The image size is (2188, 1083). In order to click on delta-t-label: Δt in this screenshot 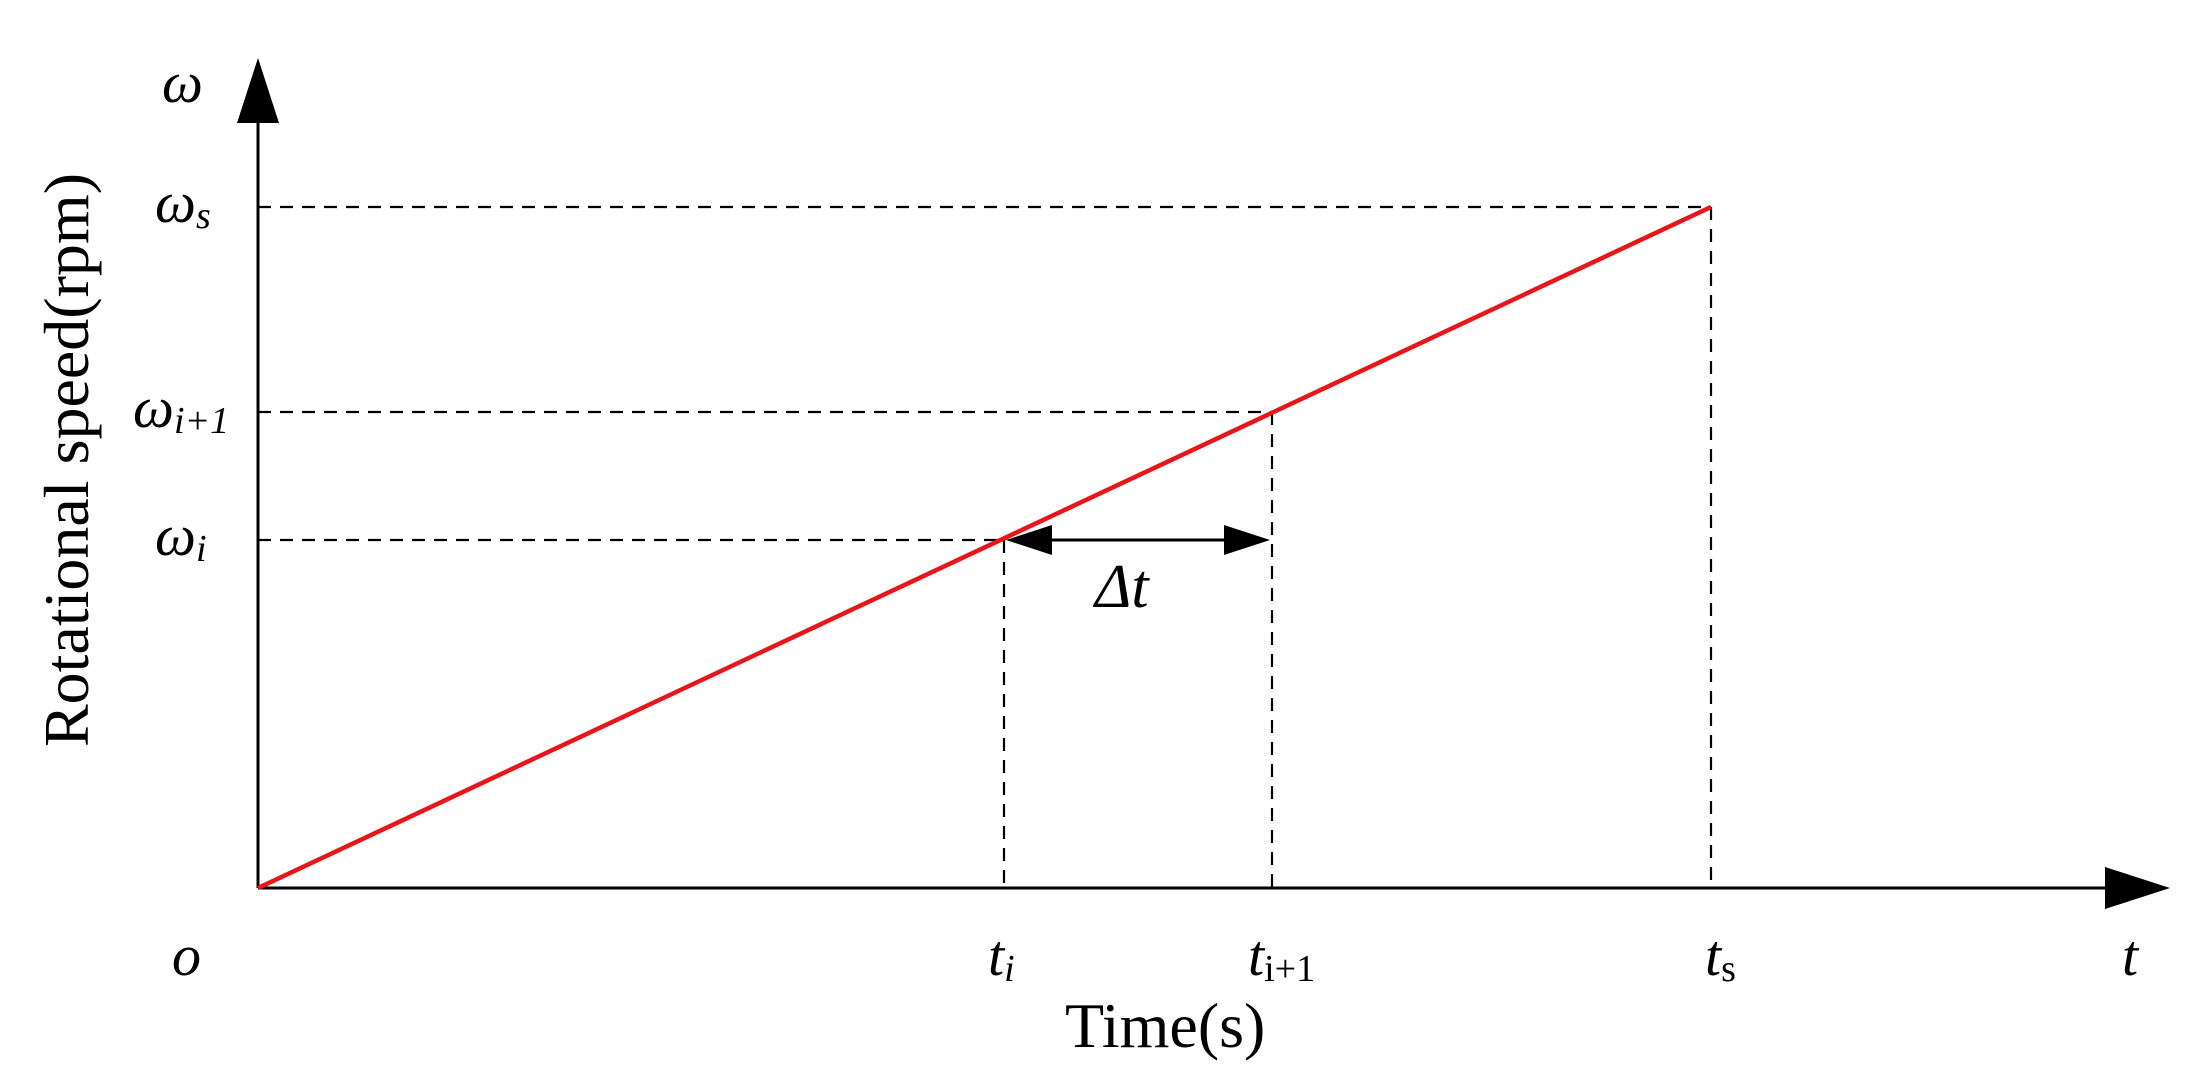, I will do `click(1121, 587)`.